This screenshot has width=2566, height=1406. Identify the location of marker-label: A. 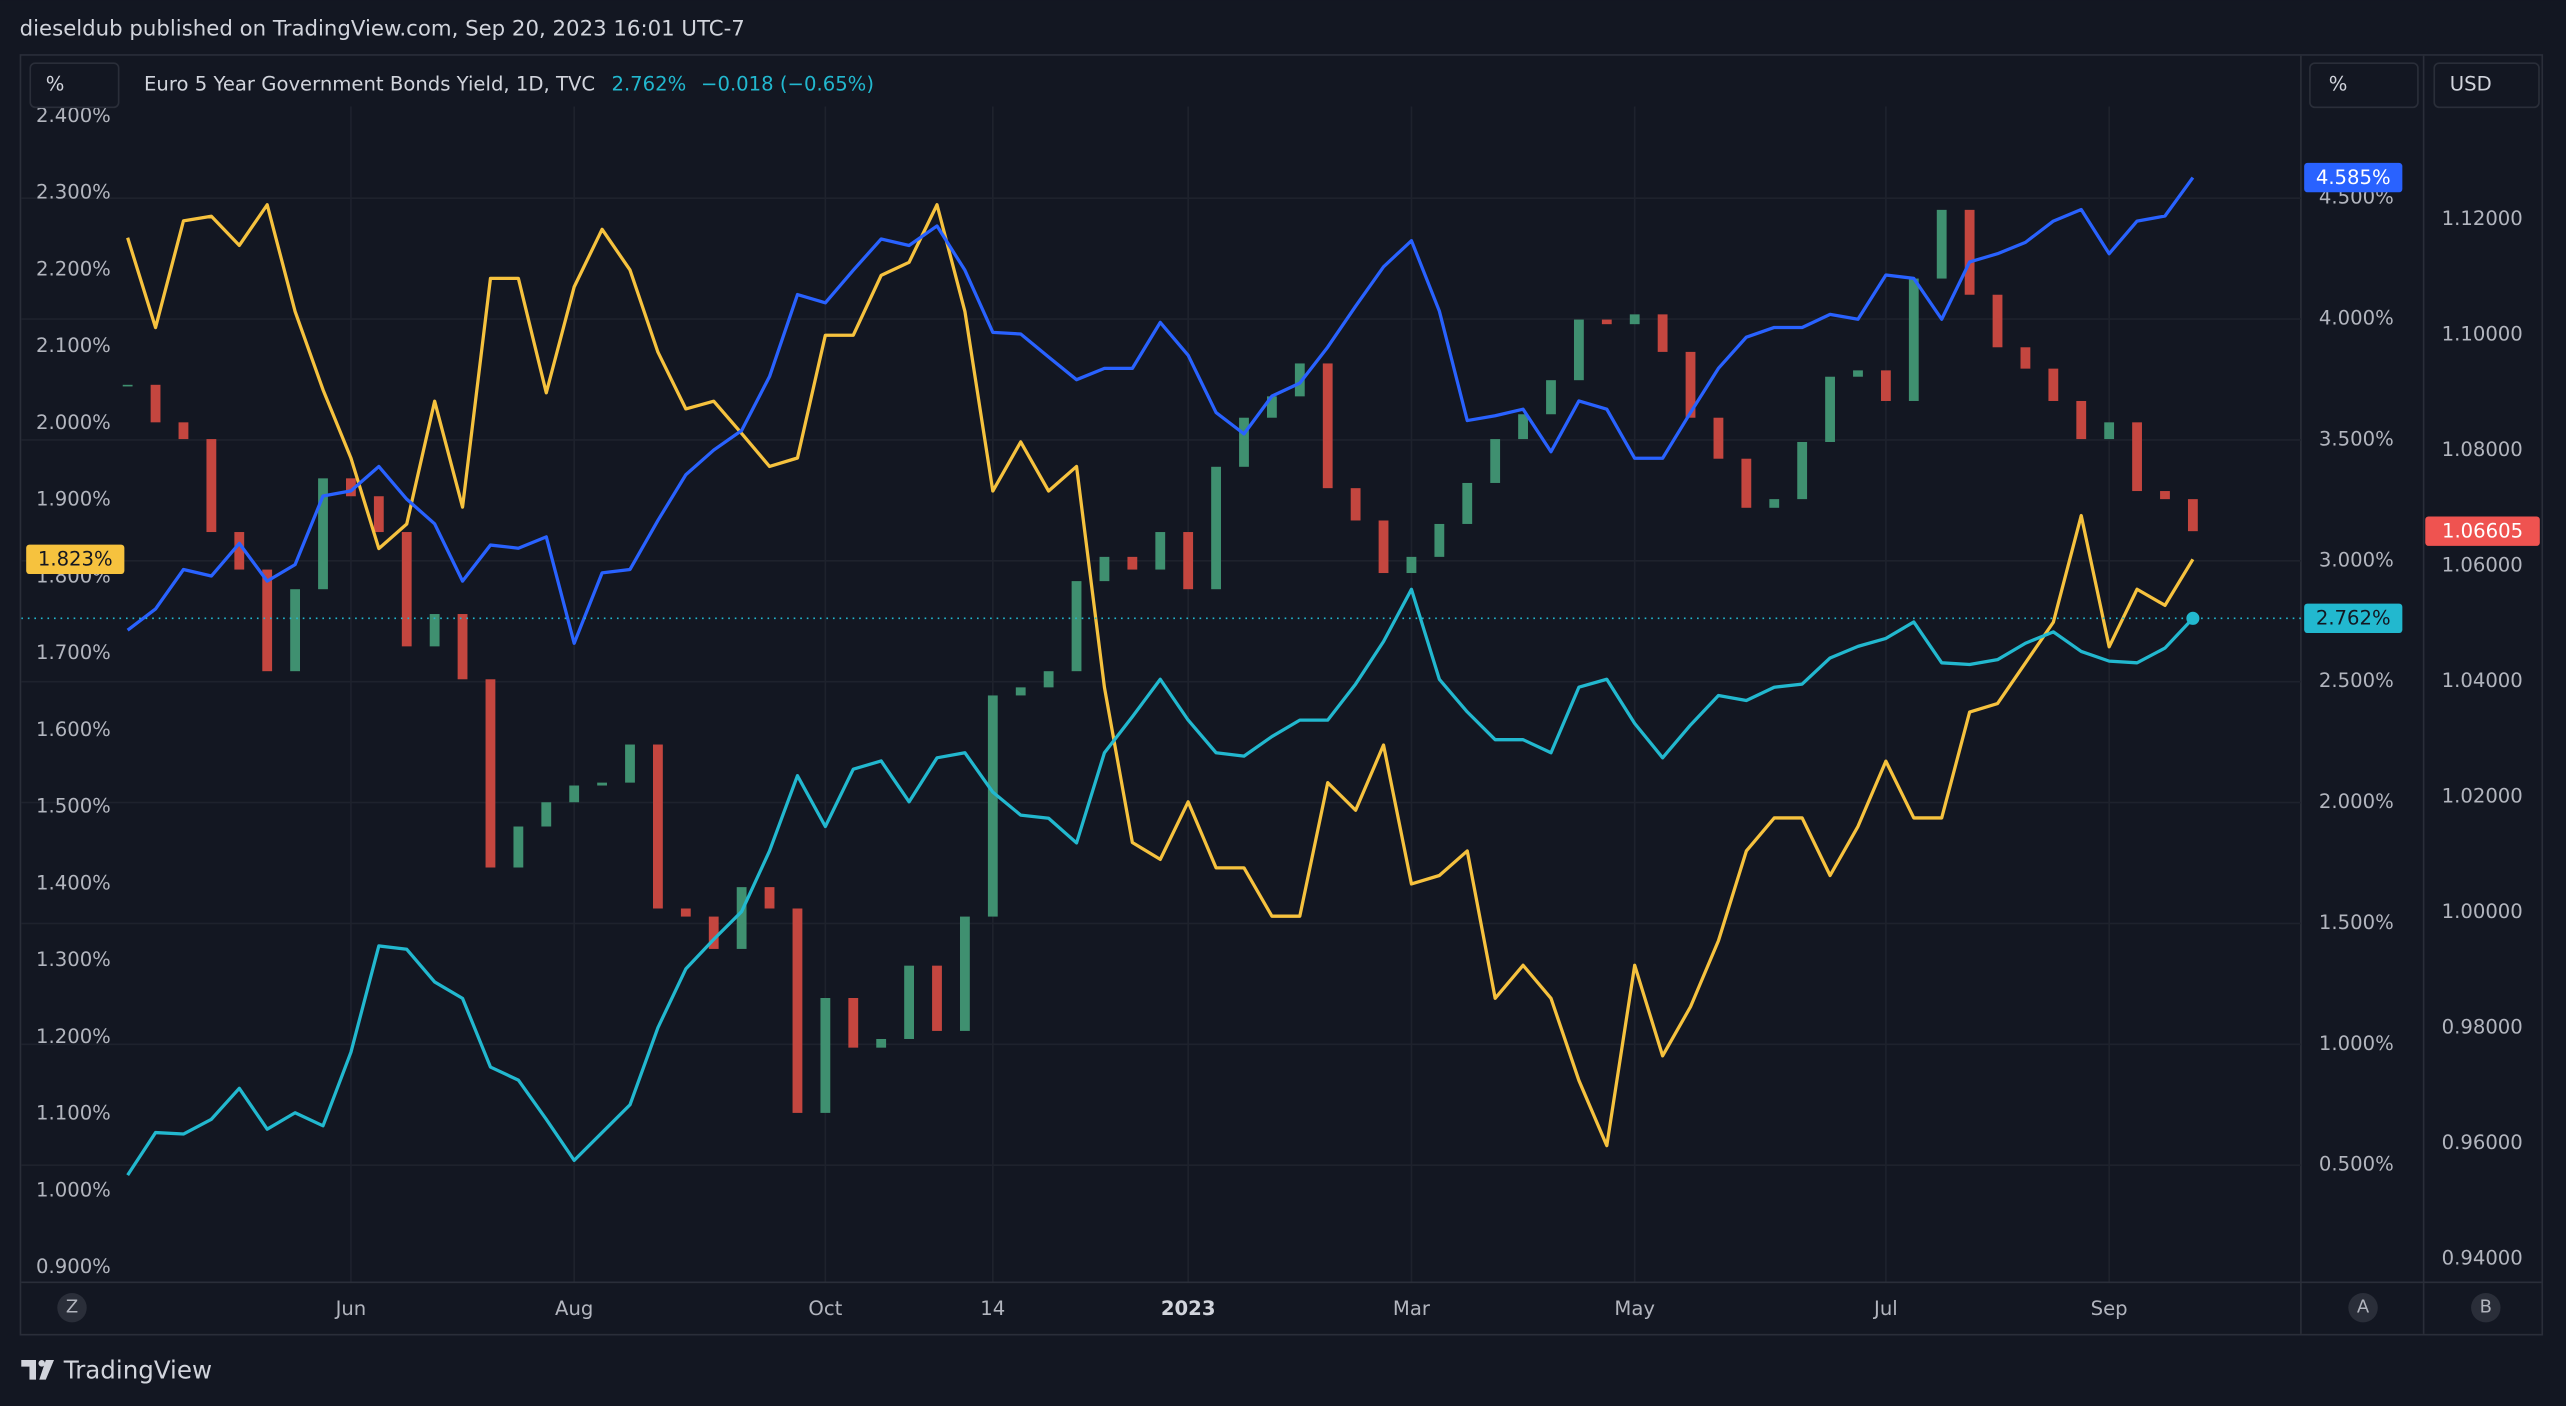
(2363, 1307).